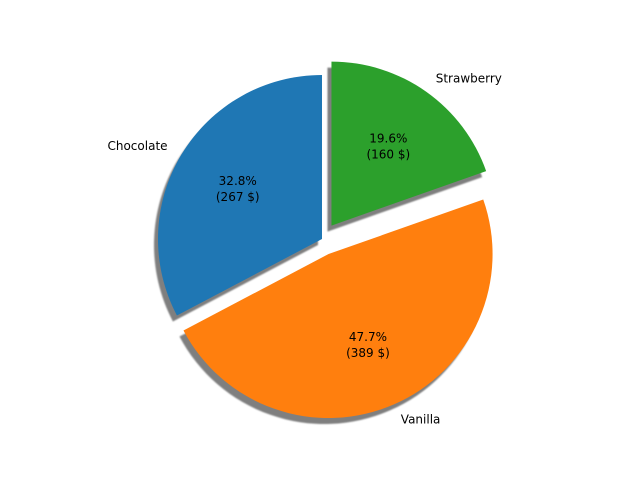 The width and height of the screenshot is (640, 480). What do you see at coordinates (368, 337) in the screenshot?
I see `pie-percent-value-vanilla: 47.7%` at bounding box center [368, 337].